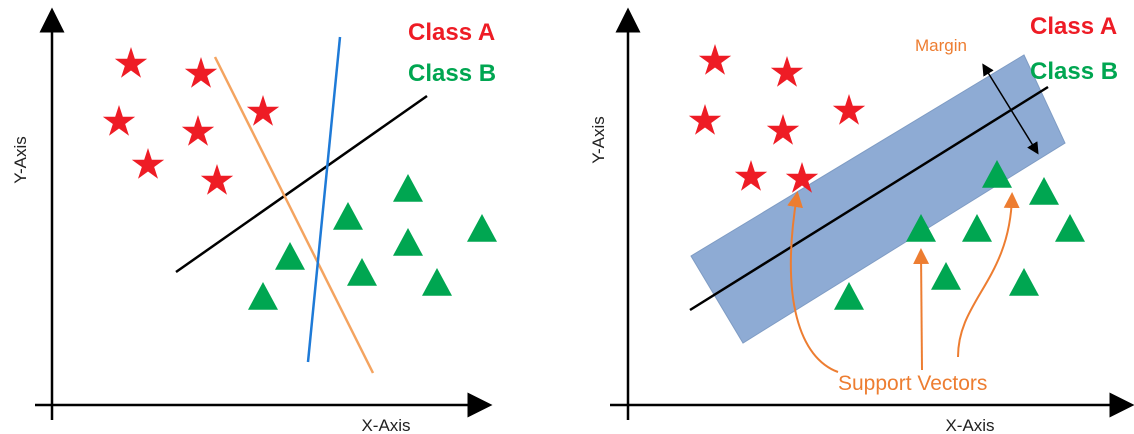 The height and width of the screenshot is (434, 1134). Describe the element at coordinates (385, 425) in the screenshot. I see `left-x-axis-label: X-Axis` at that location.